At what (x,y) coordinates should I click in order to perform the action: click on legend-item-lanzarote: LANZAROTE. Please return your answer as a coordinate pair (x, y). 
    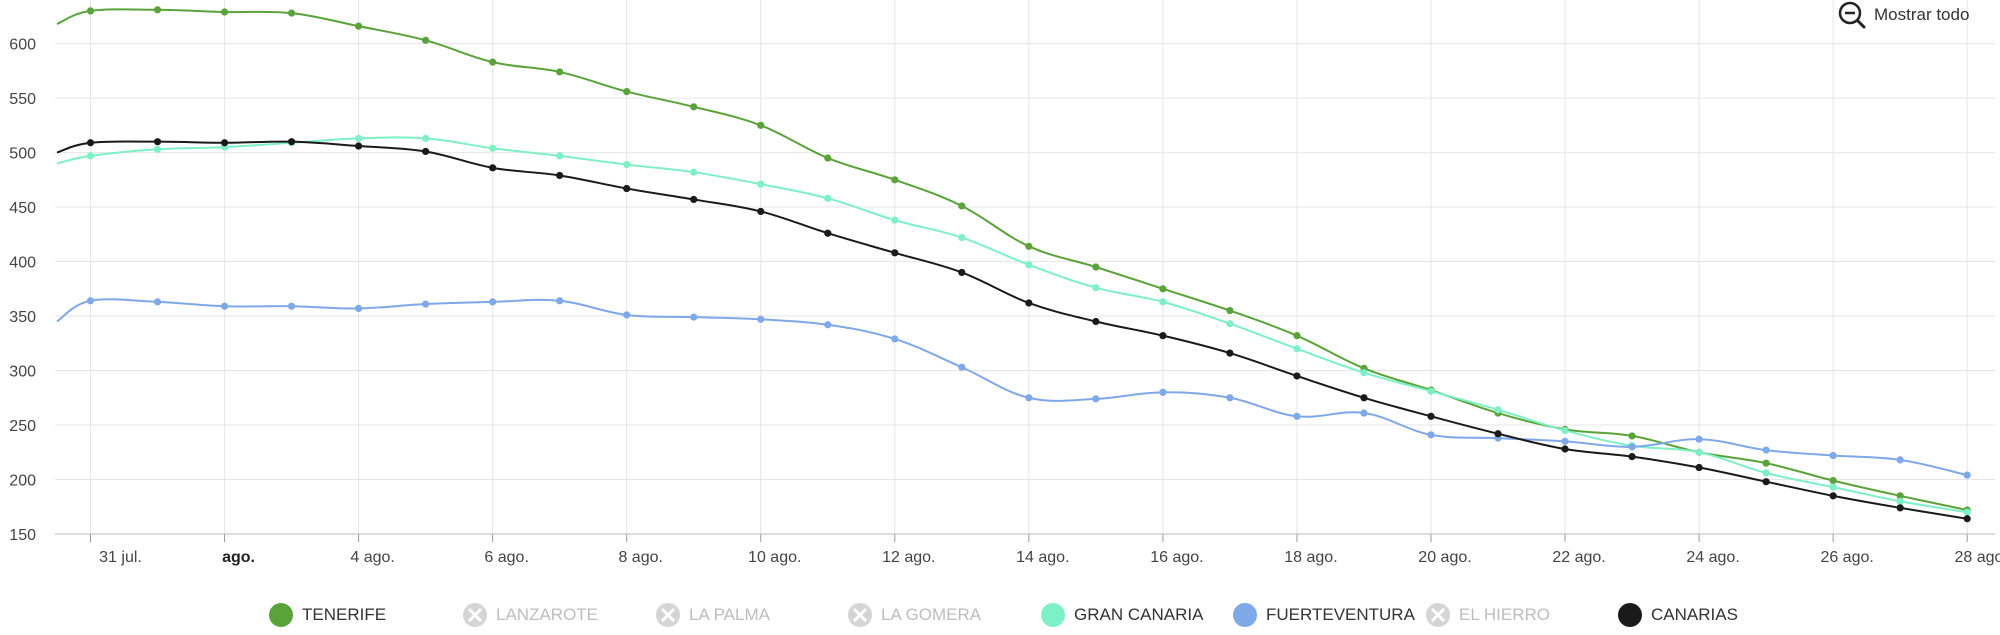
    Looking at the image, I should click on (530, 615).